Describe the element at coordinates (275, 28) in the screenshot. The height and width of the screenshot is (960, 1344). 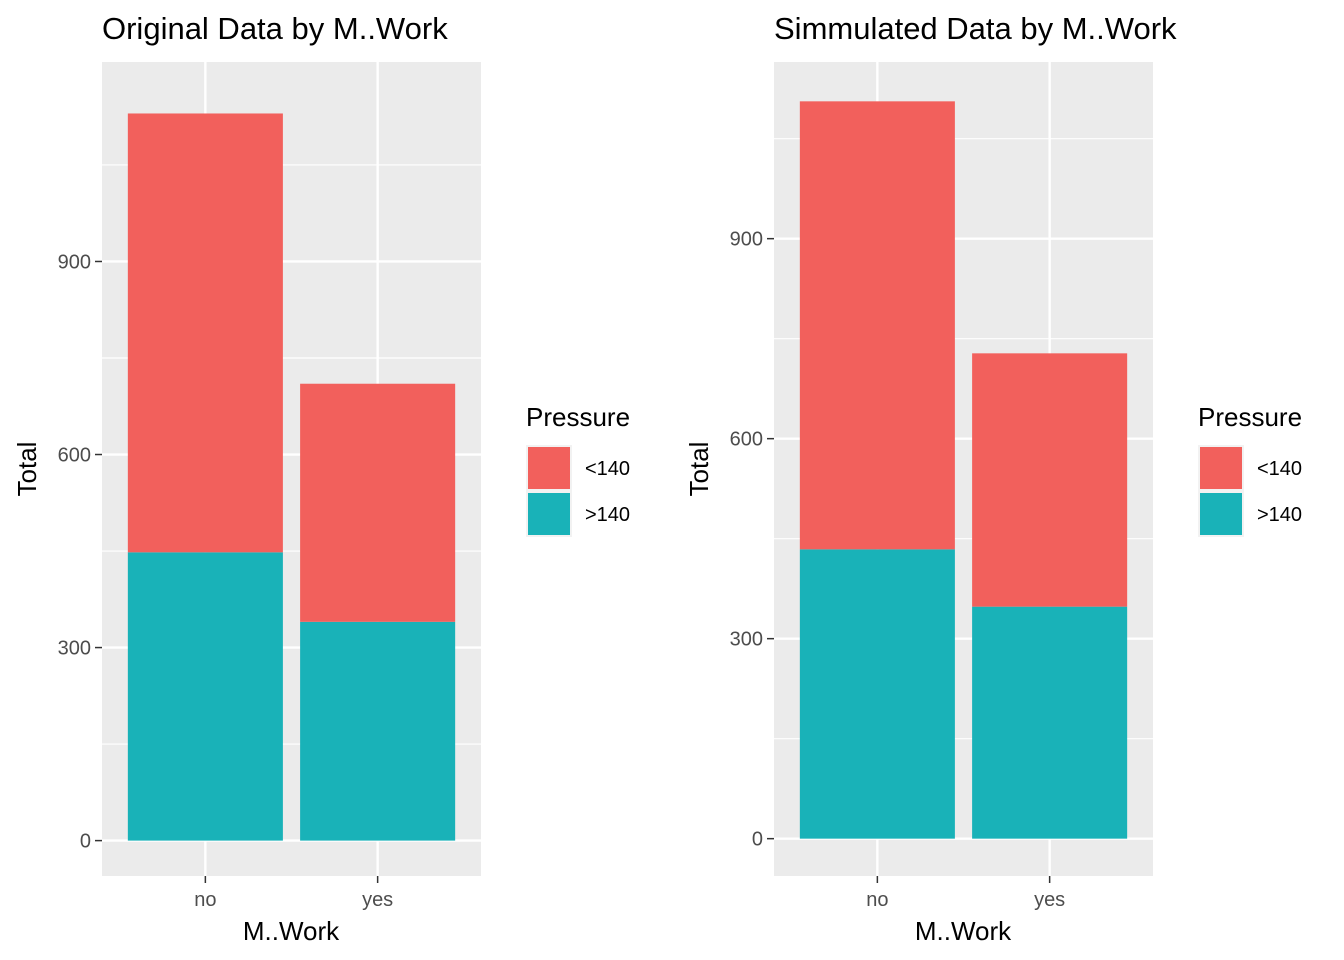
I see `chart-title: Original Data by M..Work` at that location.